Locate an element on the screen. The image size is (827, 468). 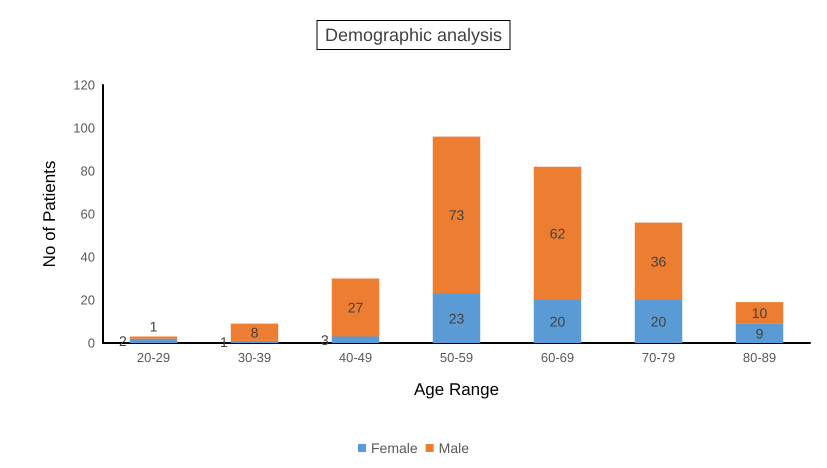
data-label: 23 is located at coordinates (456, 318).